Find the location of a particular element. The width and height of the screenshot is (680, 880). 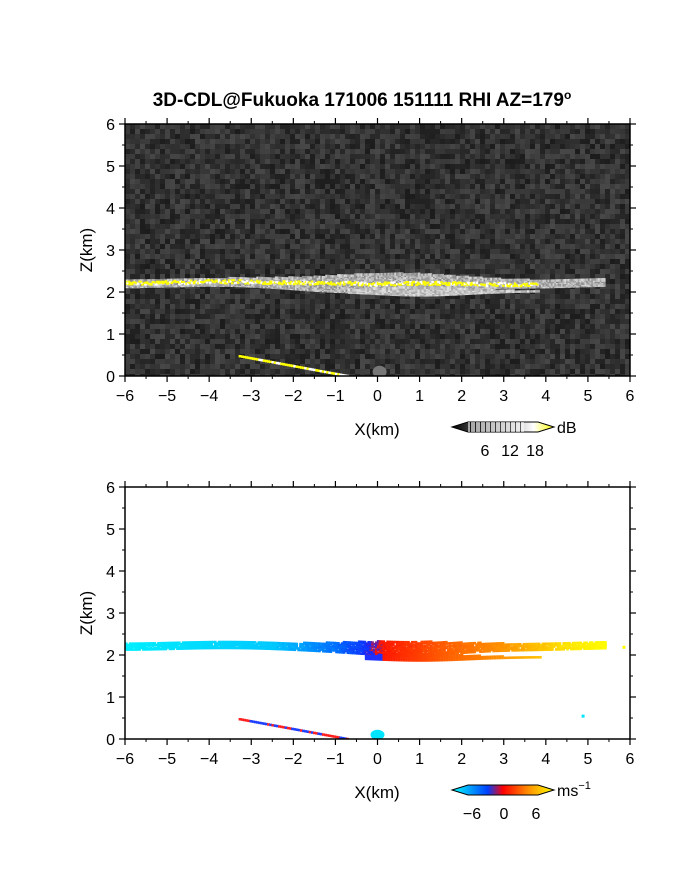

velocity-colorbar-tick: 6 is located at coordinates (536, 814).